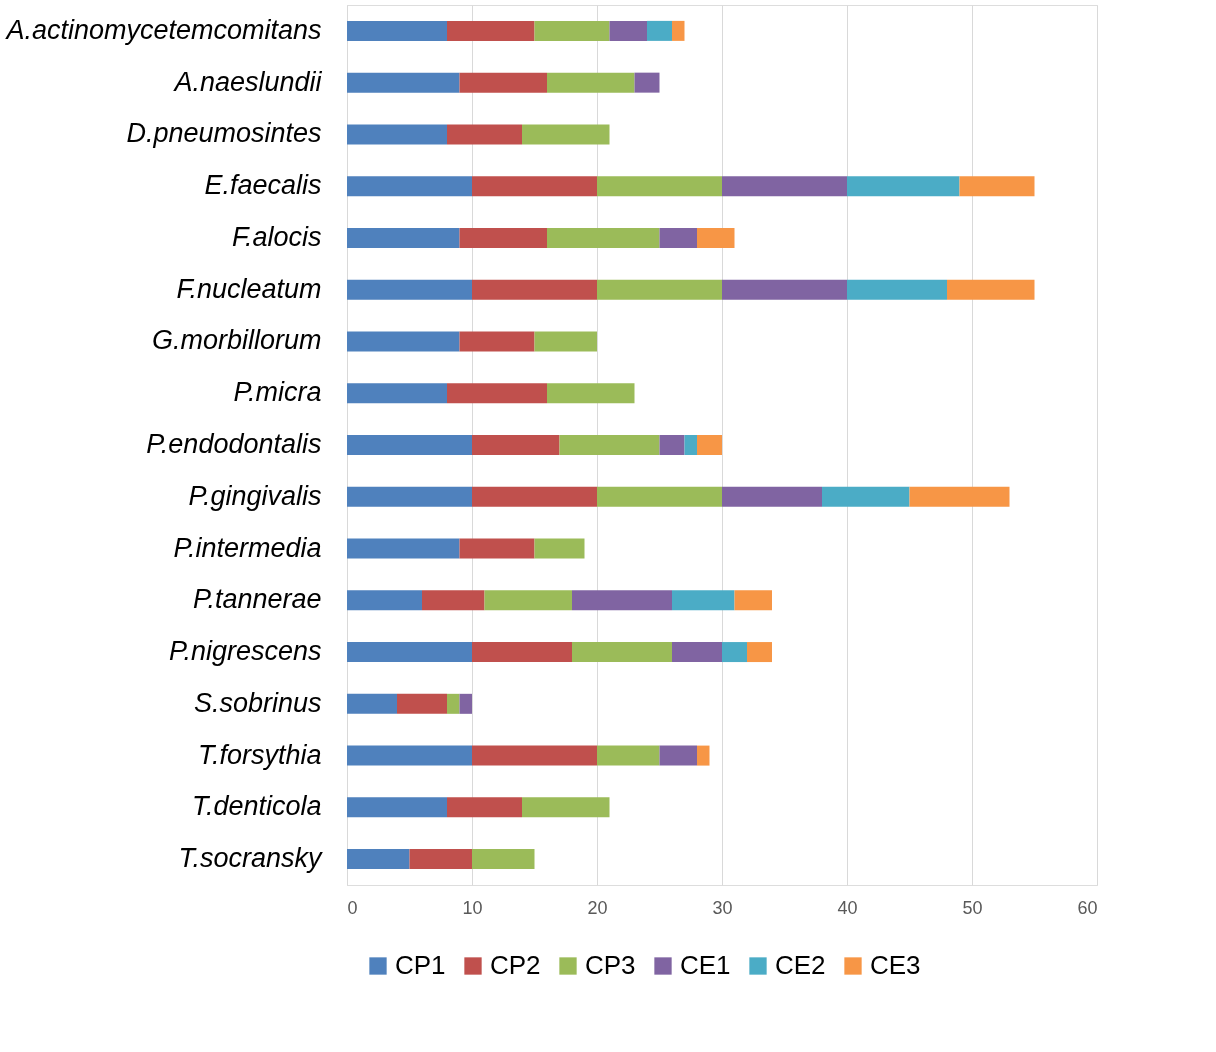  What do you see at coordinates (515, 965) in the screenshot?
I see `legend-label: CP2` at bounding box center [515, 965].